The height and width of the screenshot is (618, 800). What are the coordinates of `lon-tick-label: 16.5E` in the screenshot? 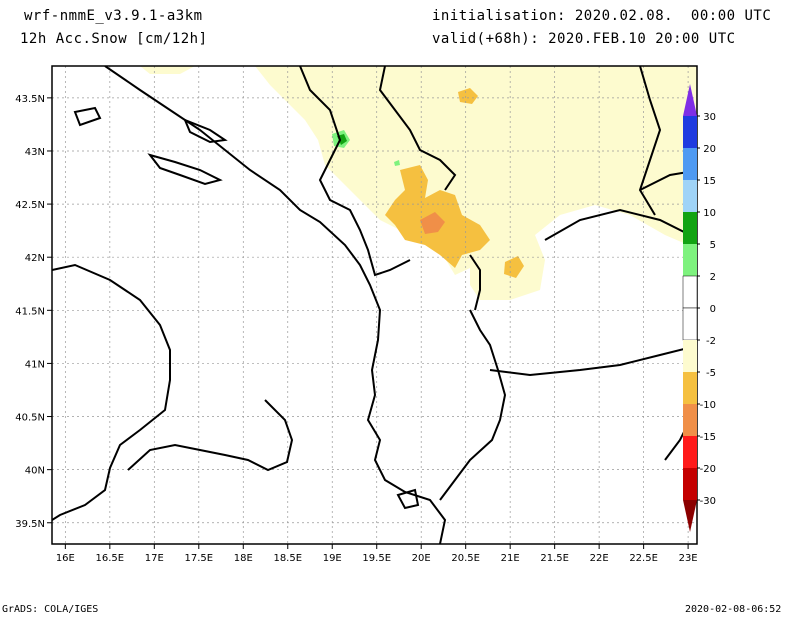 It's located at (110, 558).